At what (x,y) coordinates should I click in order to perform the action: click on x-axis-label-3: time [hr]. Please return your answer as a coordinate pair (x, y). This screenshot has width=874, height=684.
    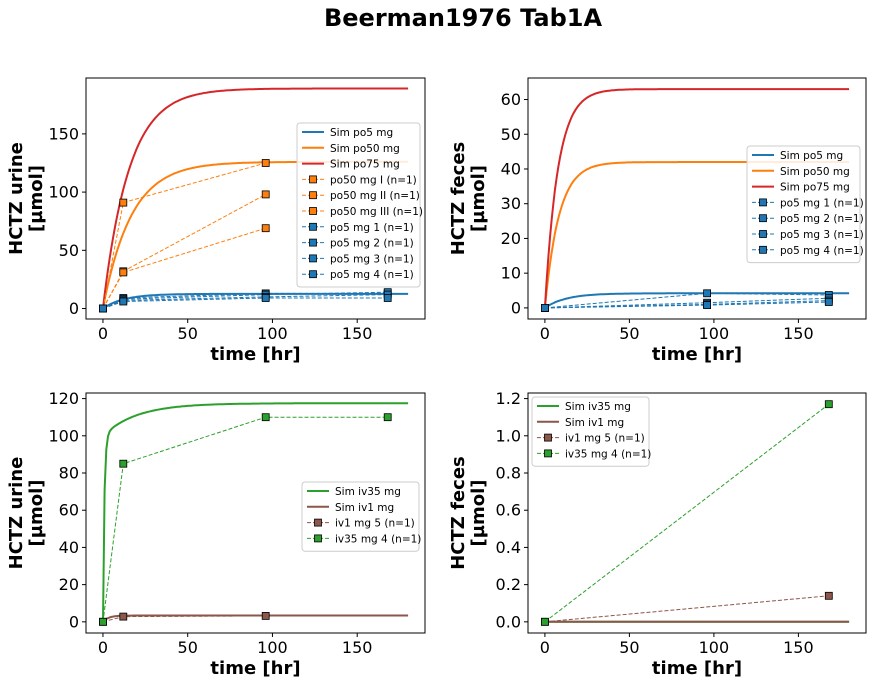
    Looking at the image, I should click on (255, 668).